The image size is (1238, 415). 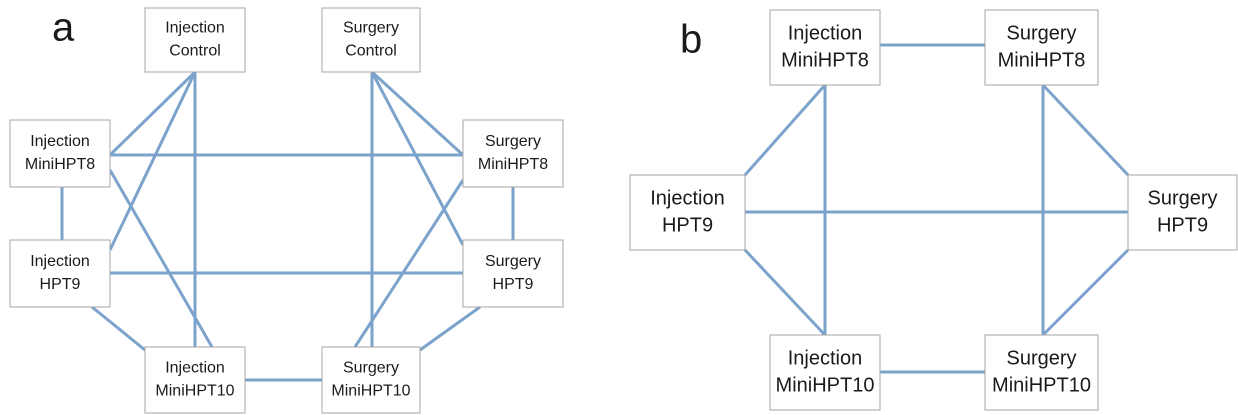 I want to click on node: Injection Control, so click(x=195, y=40).